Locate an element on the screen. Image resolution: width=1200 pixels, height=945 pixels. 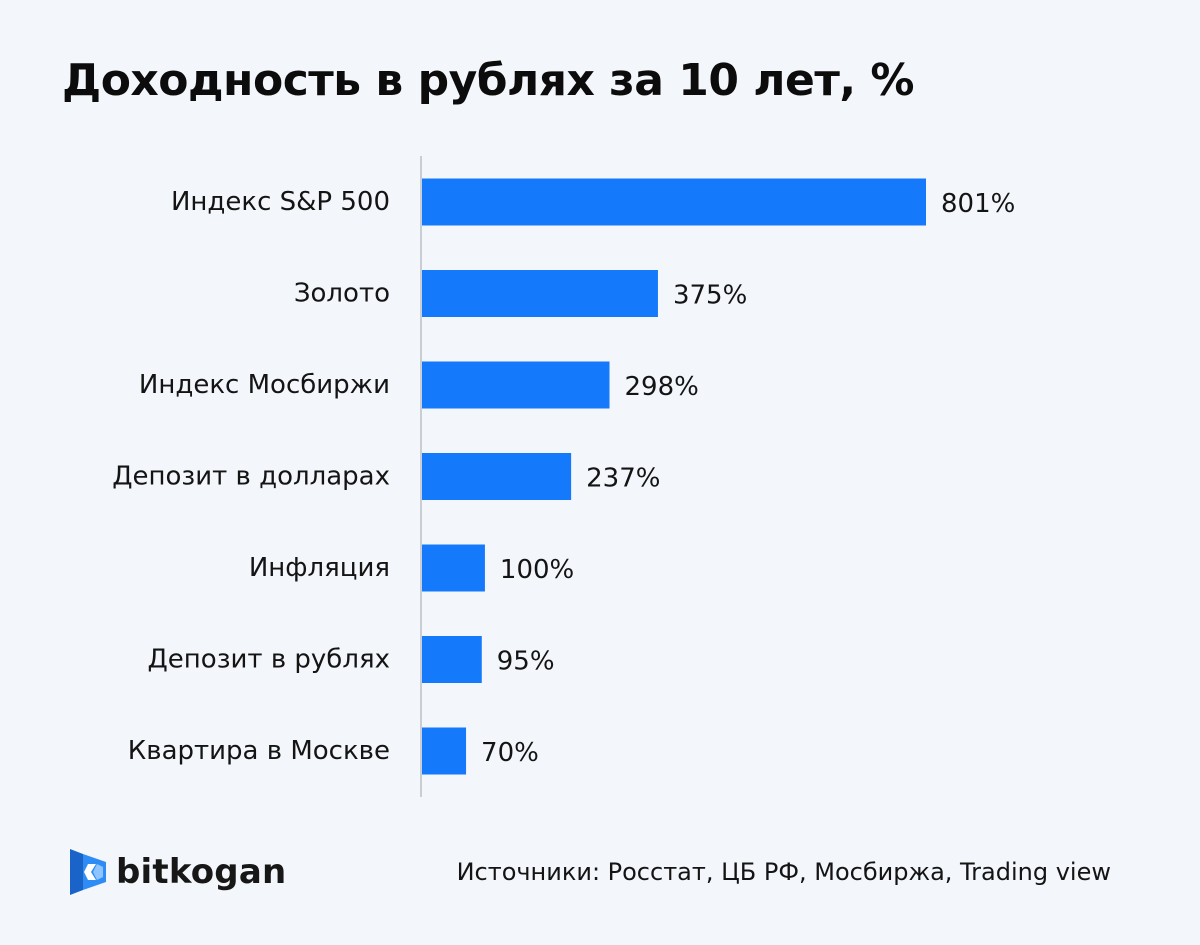
category-label-1: Золото is located at coordinates (342, 294).